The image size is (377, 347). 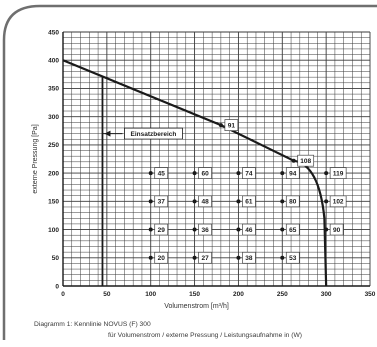 I want to click on caption-line-1: Diagramm 1: Kennlinie NOVUS (F) 300, so click(x=92, y=324).